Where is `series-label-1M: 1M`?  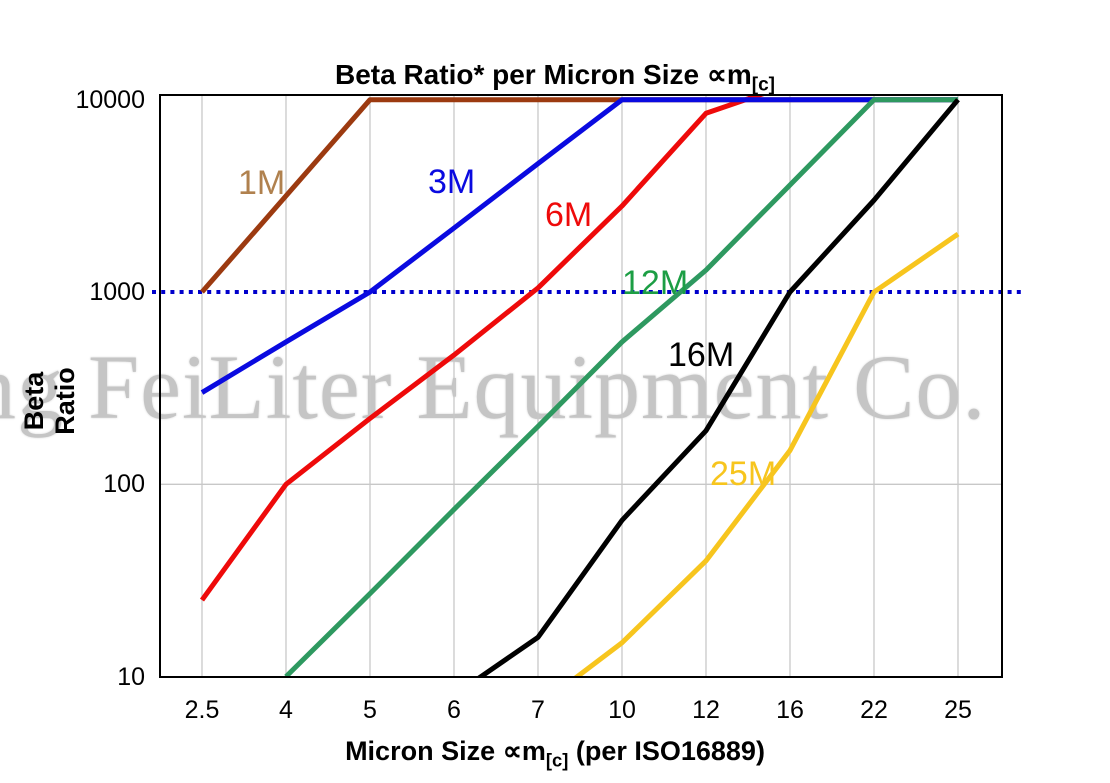
series-label-1M: 1M is located at coordinates (262, 183).